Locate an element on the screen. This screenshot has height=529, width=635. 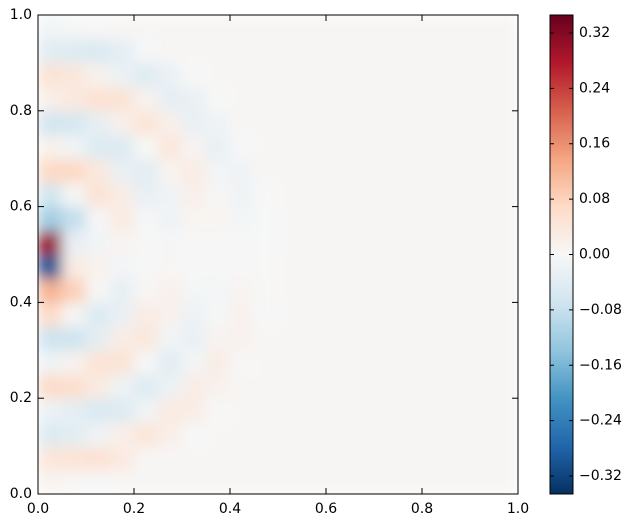
y-tick-label: 0.0 is located at coordinates (21, 494).